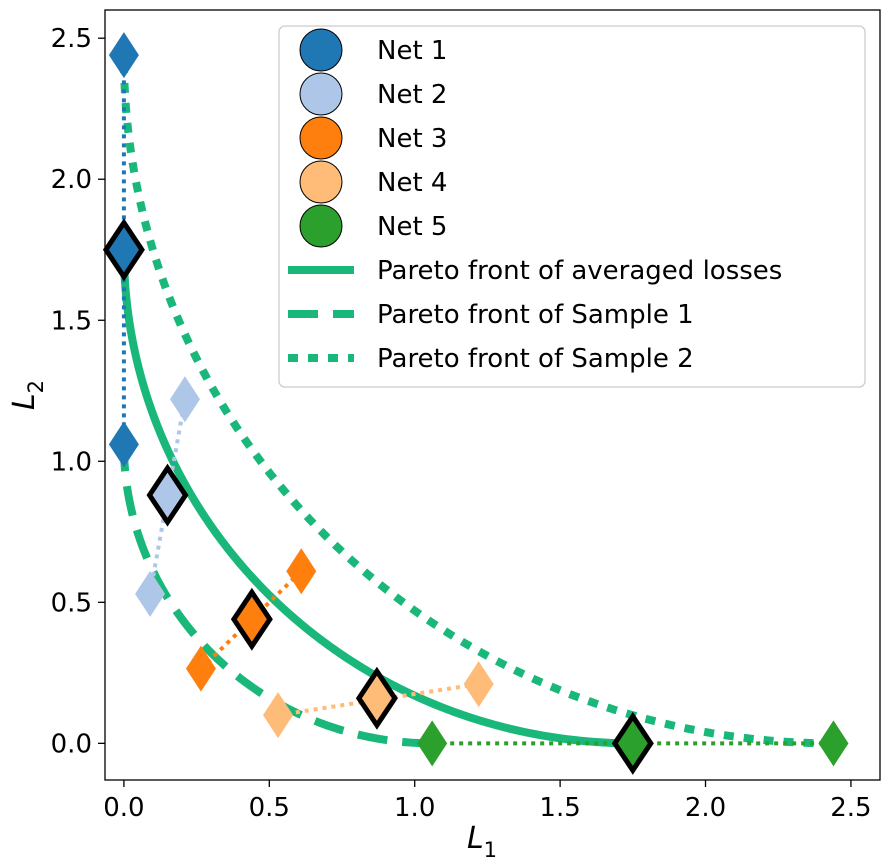 This screenshot has height=865, width=890. I want to click on x-tick-label: 0.5, so click(269, 808).